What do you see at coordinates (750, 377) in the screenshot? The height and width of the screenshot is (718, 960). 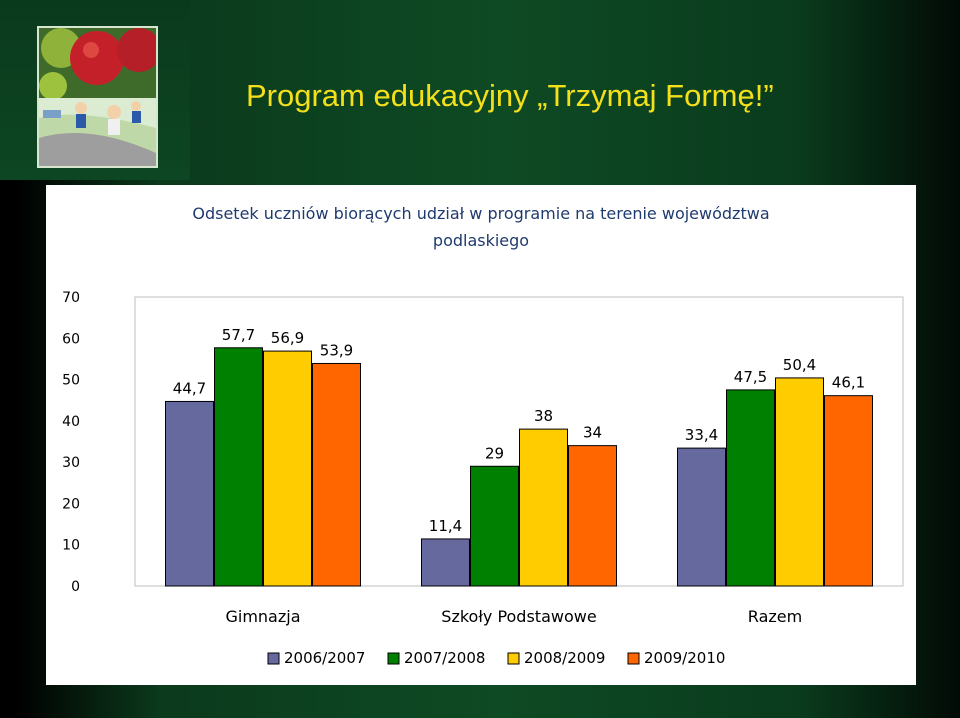 I see `value-label: 47,5` at bounding box center [750, 377].